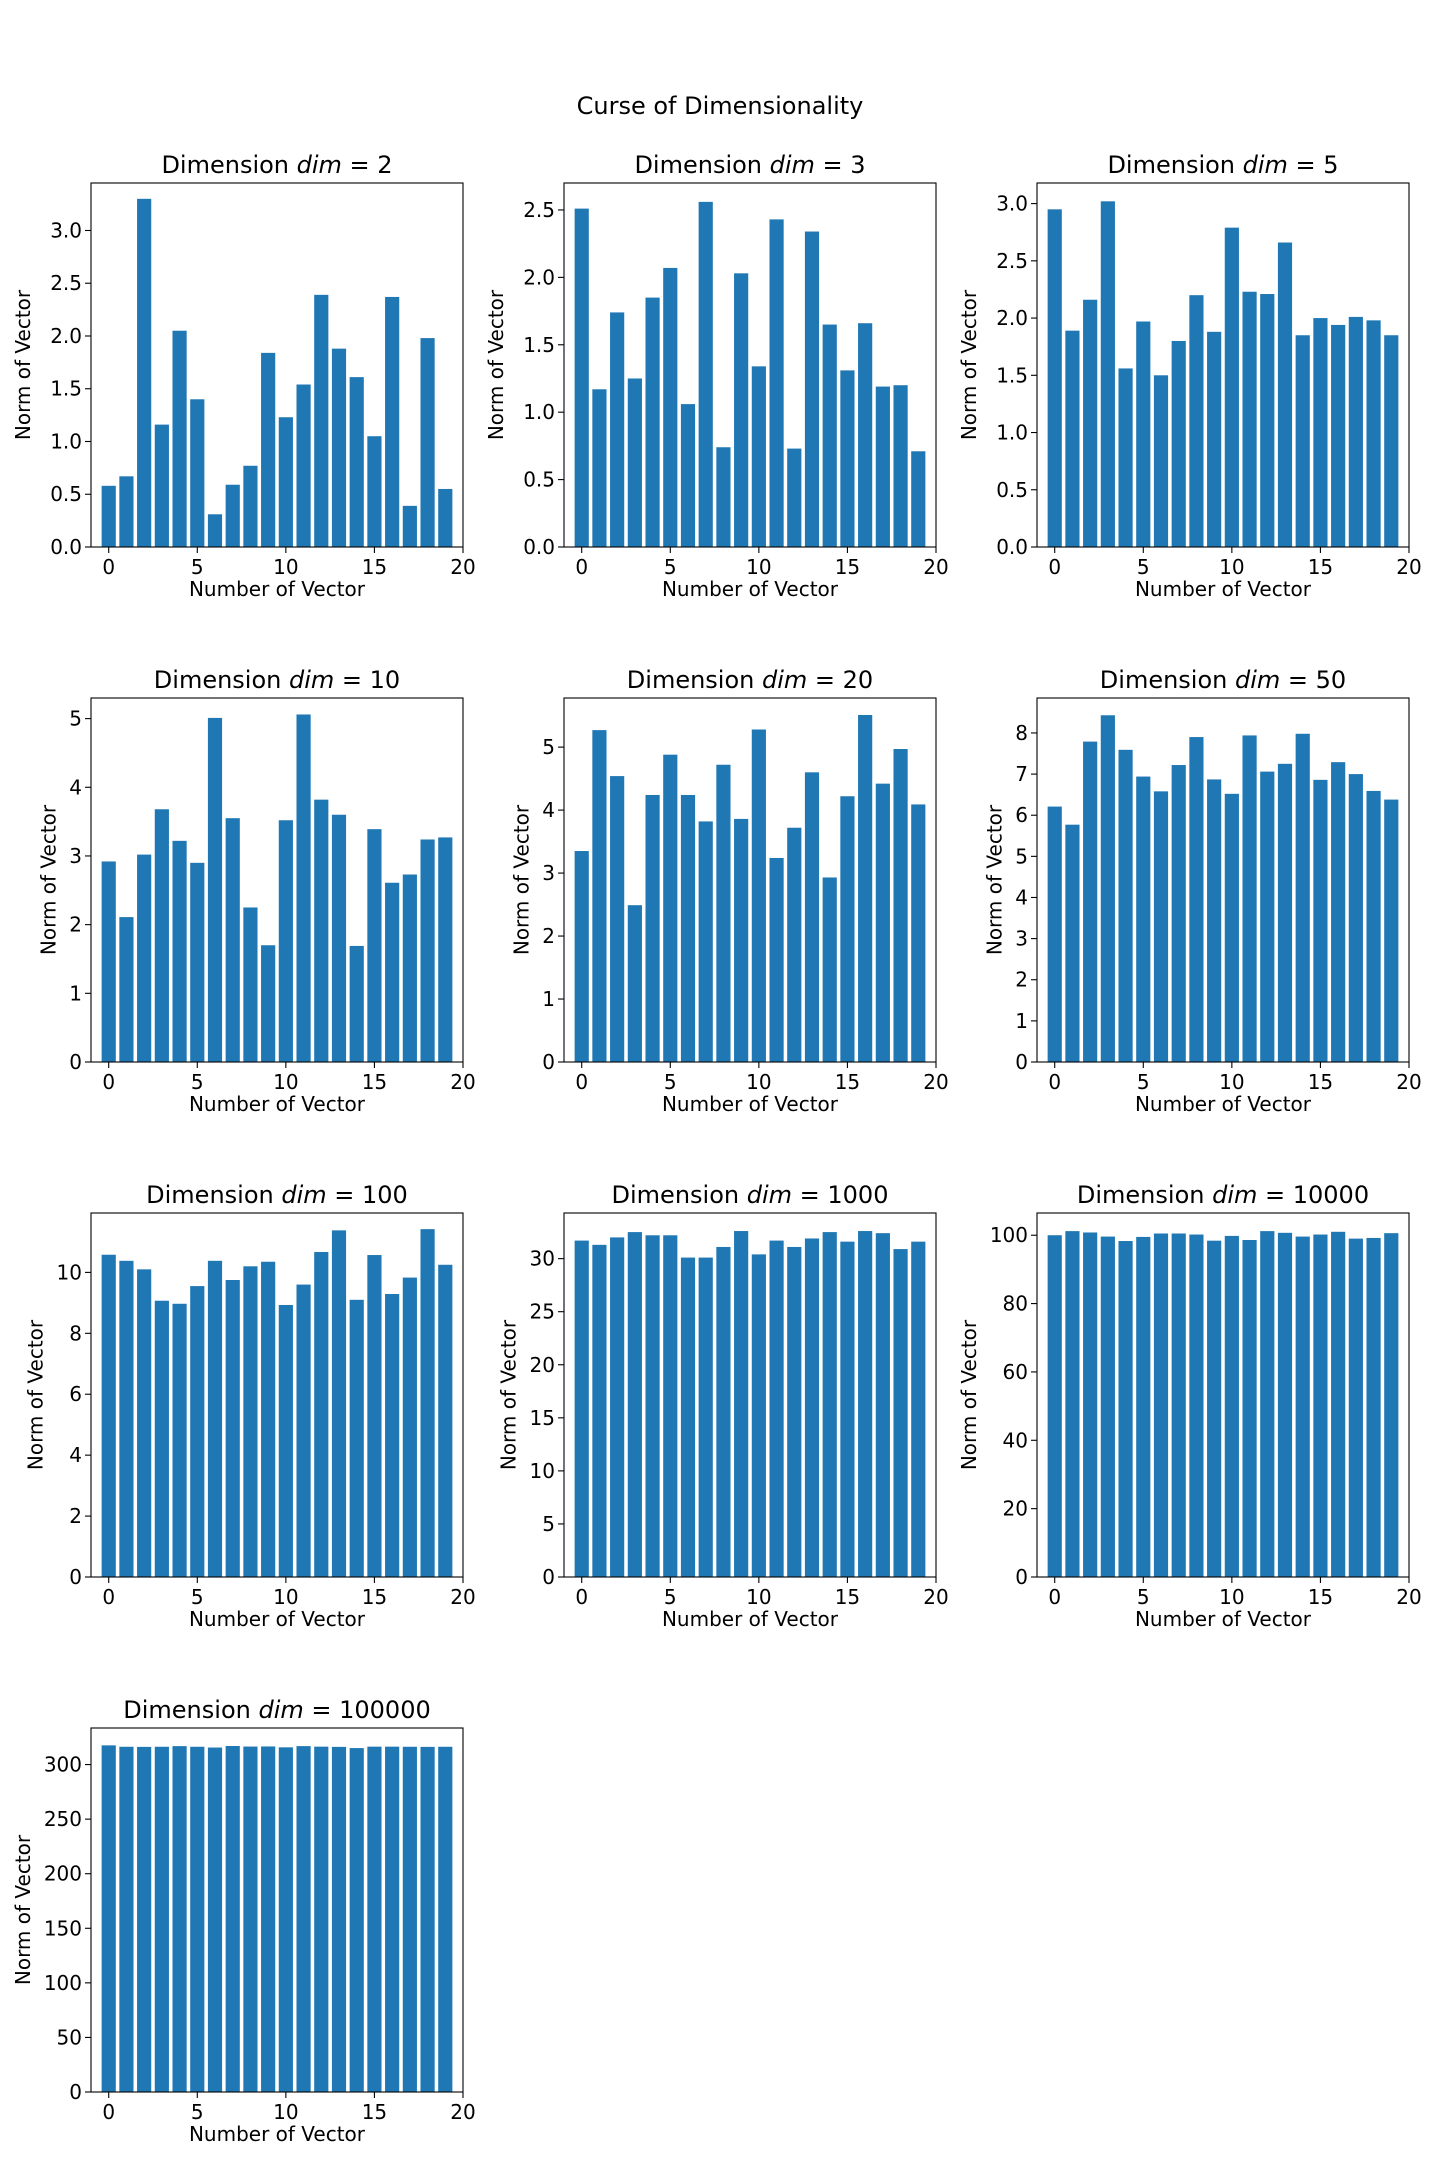  What do you see at coordinates (276, 165) in the screenshot?
I see `subplot-title: Dimension dim = 2` at bounding box center [276, 165].